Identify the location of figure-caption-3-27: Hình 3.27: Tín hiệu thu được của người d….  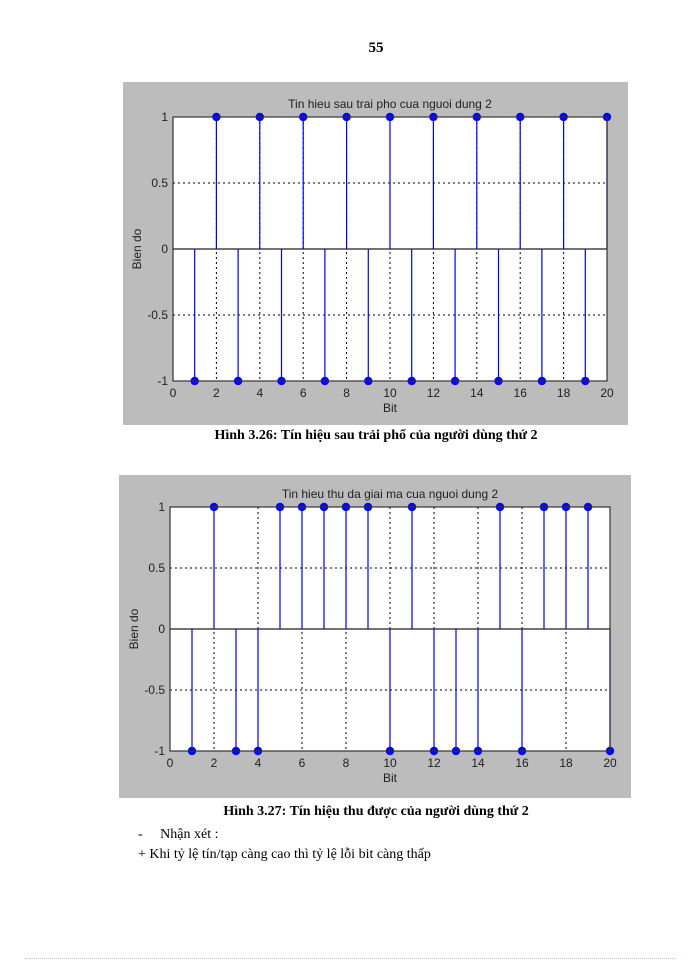
(376, 811).